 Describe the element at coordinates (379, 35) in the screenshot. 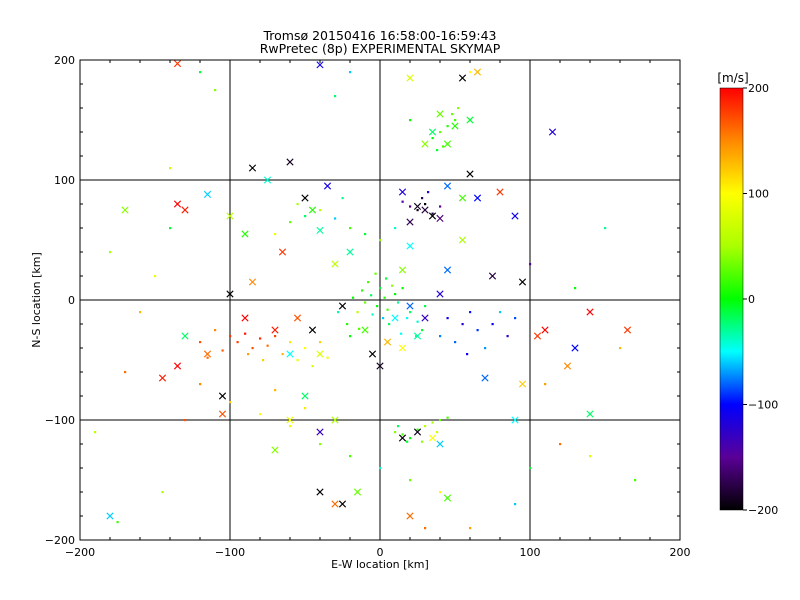

I see `chart-title: Tromsø 20150416 16:58:00-16:59:43` at that location.